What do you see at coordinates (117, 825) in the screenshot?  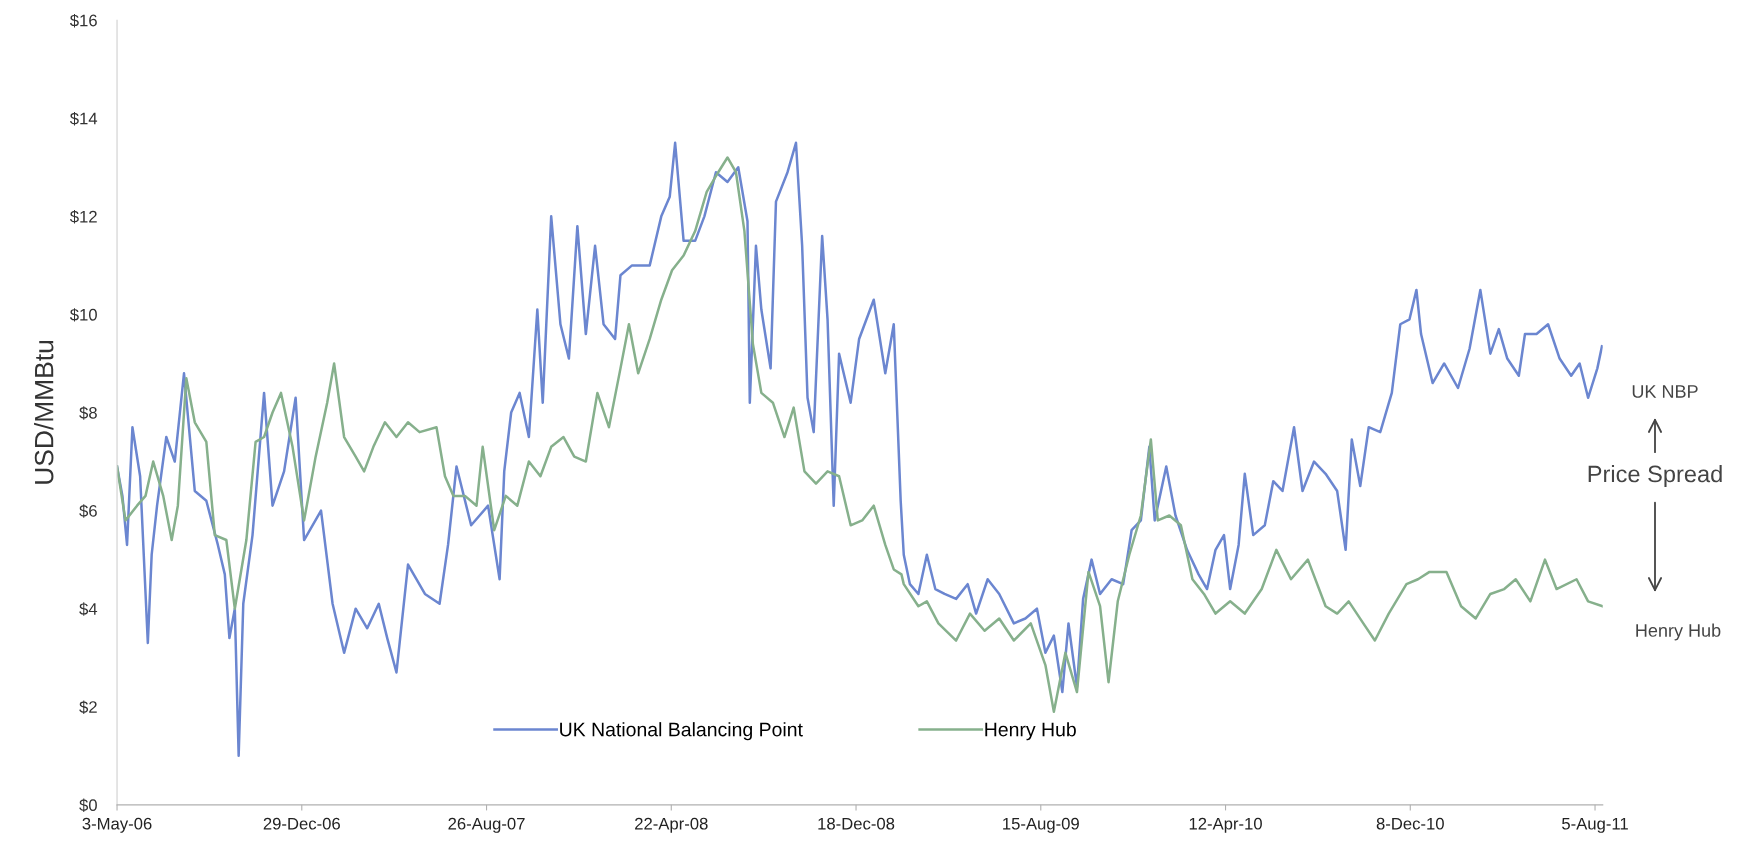 I see `x-tick-label: 3-May-06` at bounding box center [117, 825].